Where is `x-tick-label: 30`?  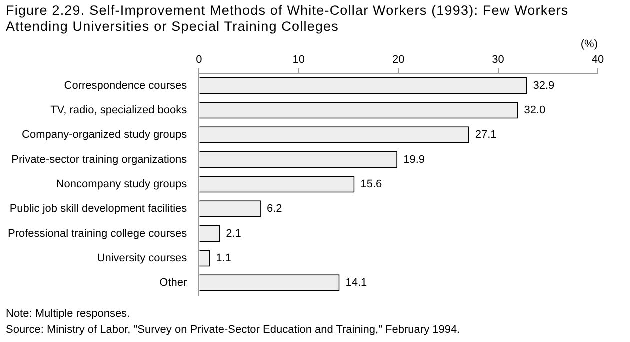
x-tick-label: 30 is located at coordinates (498, 60).